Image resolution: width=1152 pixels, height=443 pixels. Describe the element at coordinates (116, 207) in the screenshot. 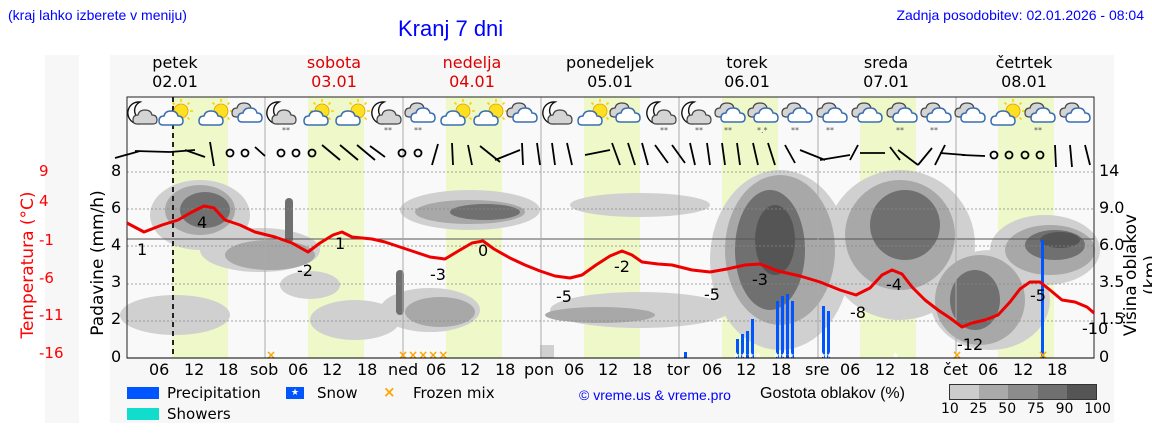

I see `precip-tick: 6` at that location.